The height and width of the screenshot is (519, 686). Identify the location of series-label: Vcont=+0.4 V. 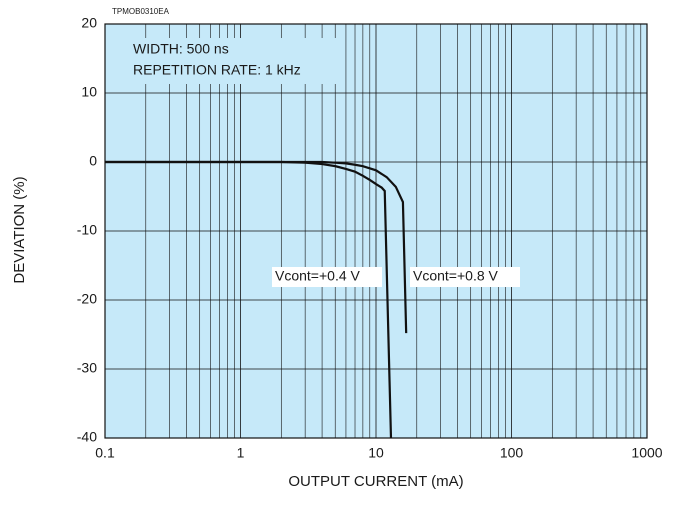
(318, 276).